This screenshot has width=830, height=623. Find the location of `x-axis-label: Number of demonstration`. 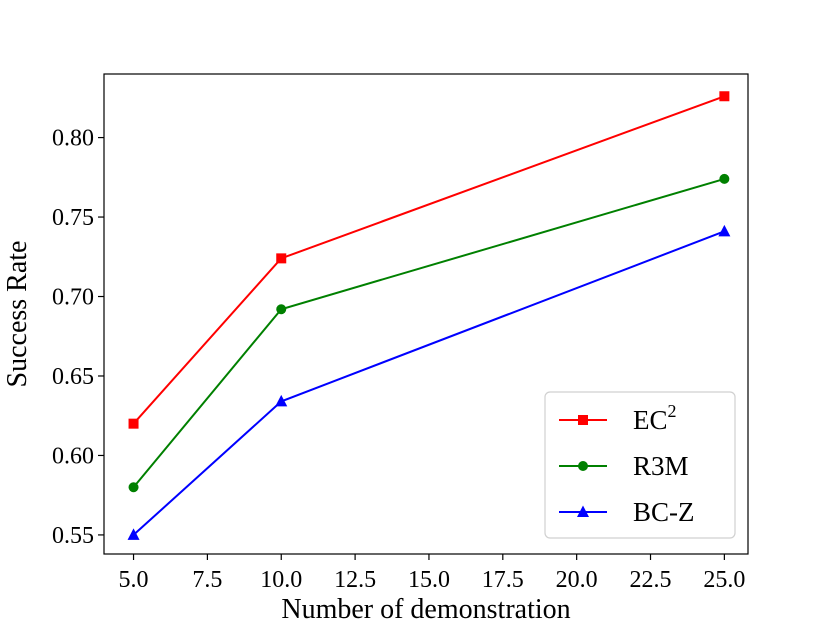

x-axis-label: Number of demonstration is located at coordinates (425, 608).